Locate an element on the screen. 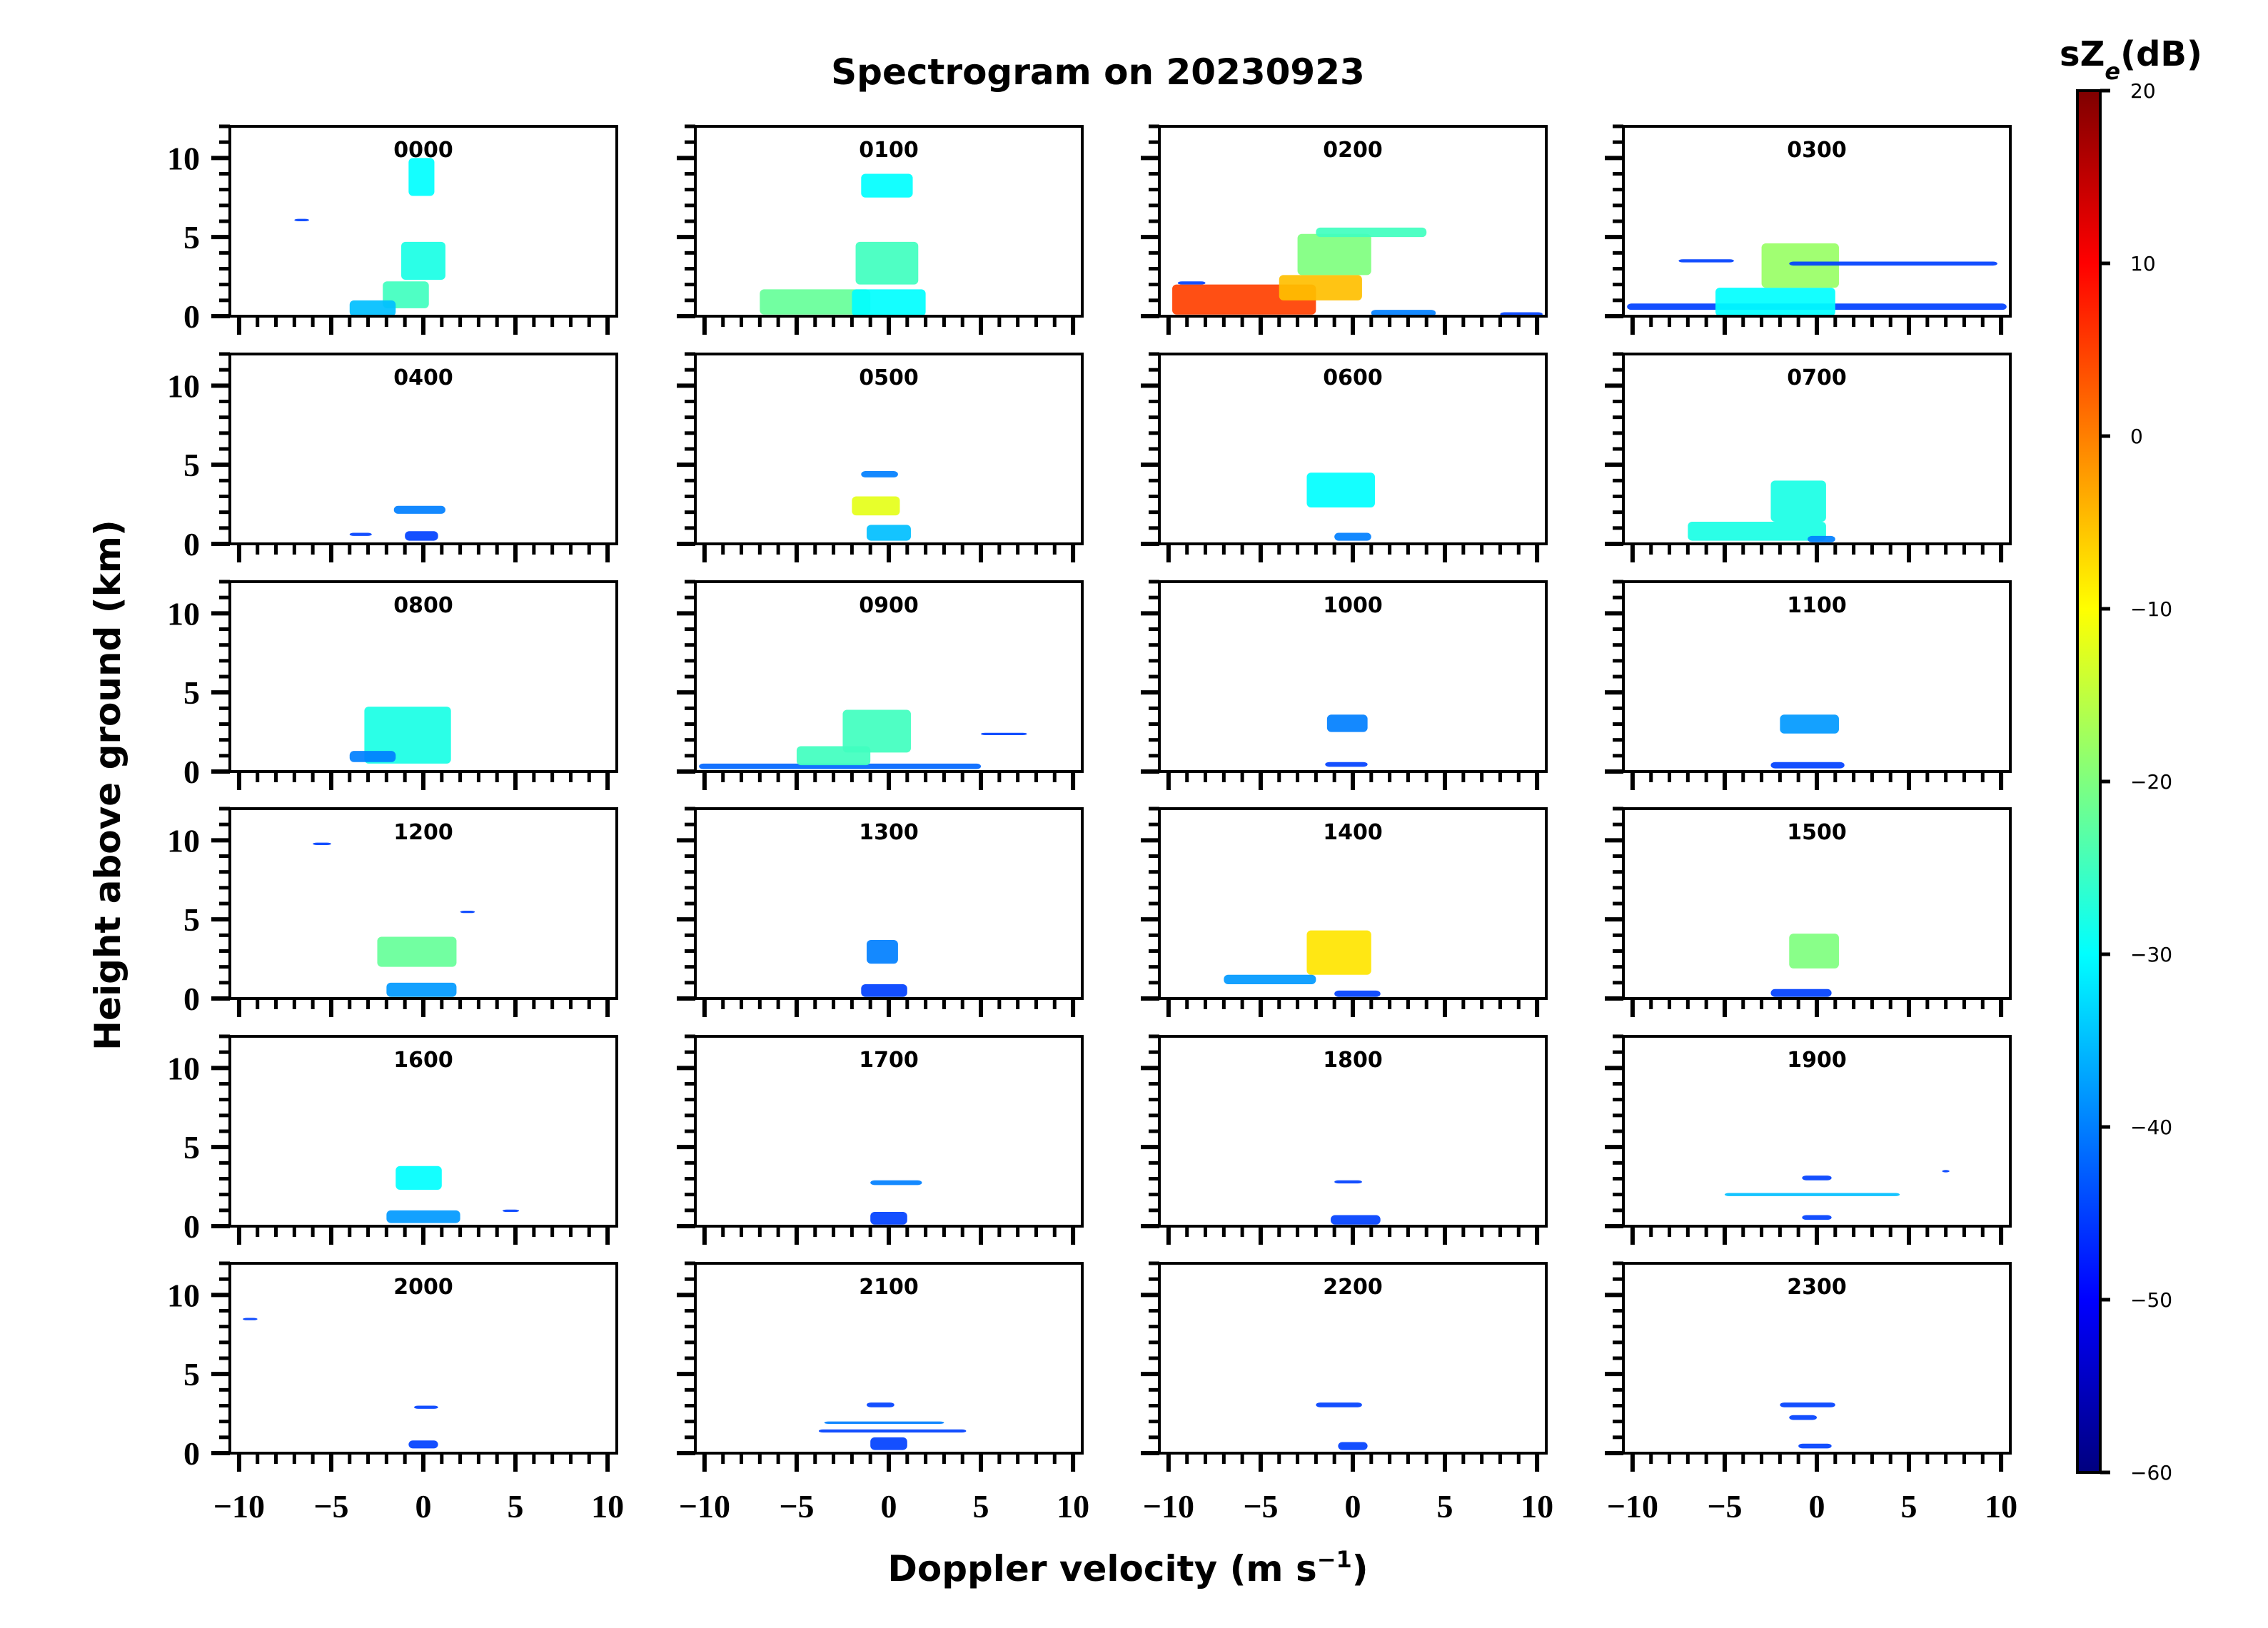  panel-label: 0300 is located at coordinates (1817, 150).